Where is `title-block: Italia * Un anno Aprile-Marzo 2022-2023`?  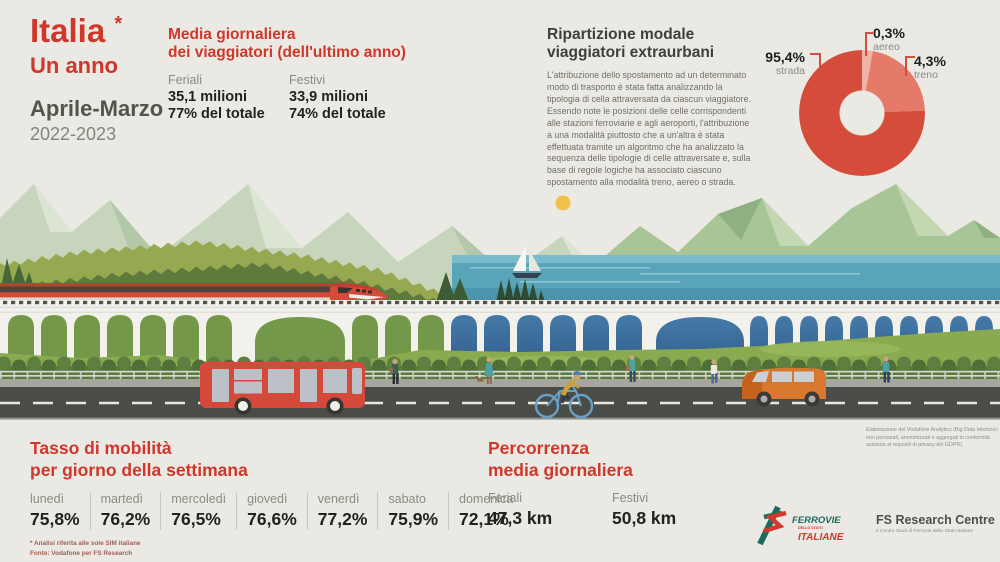 title-block: Italia * Un anno Aprile-Marzo 2022-2023 is located at coordinates (96, 79).